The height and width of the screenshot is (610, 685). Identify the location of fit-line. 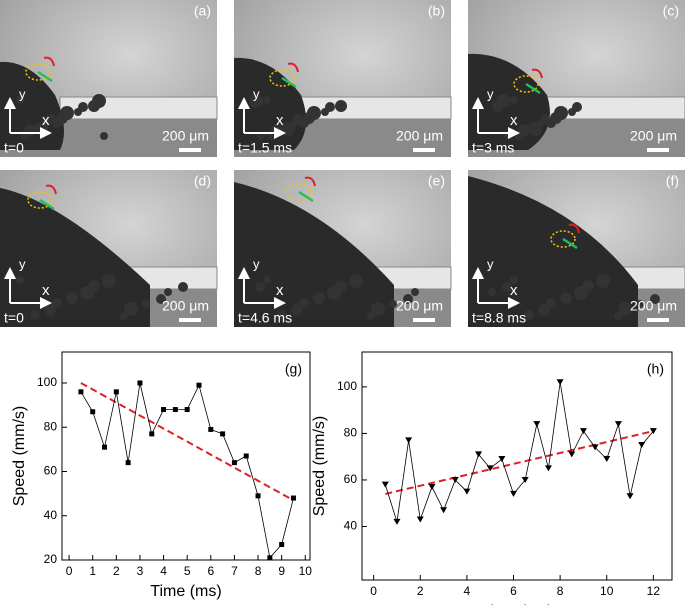
(519, 462).